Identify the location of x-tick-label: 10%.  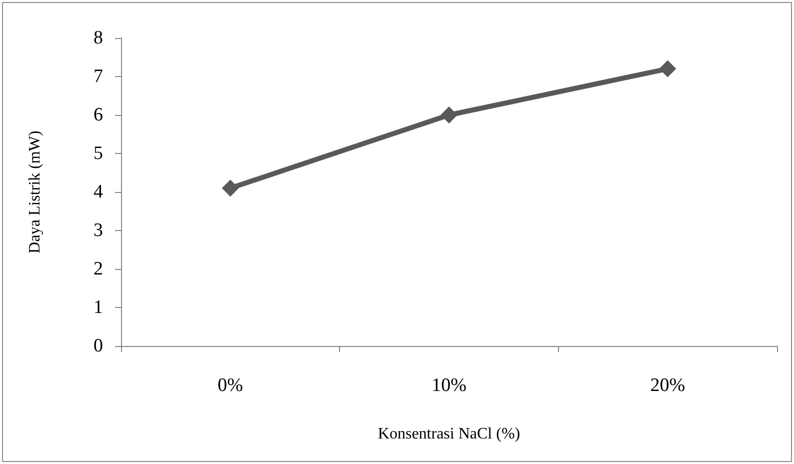
(449, 385).